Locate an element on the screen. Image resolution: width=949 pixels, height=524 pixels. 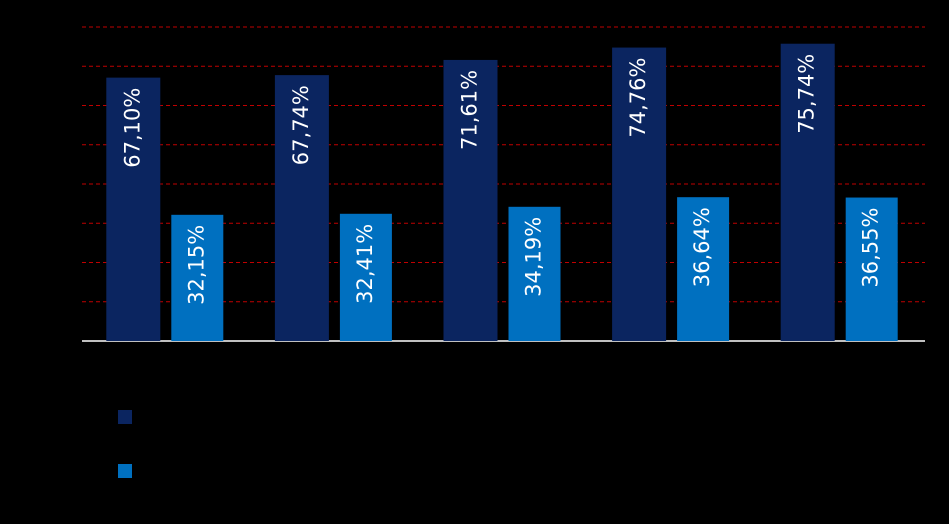
value-label: 36,55% is located at coordinates (871, 248).